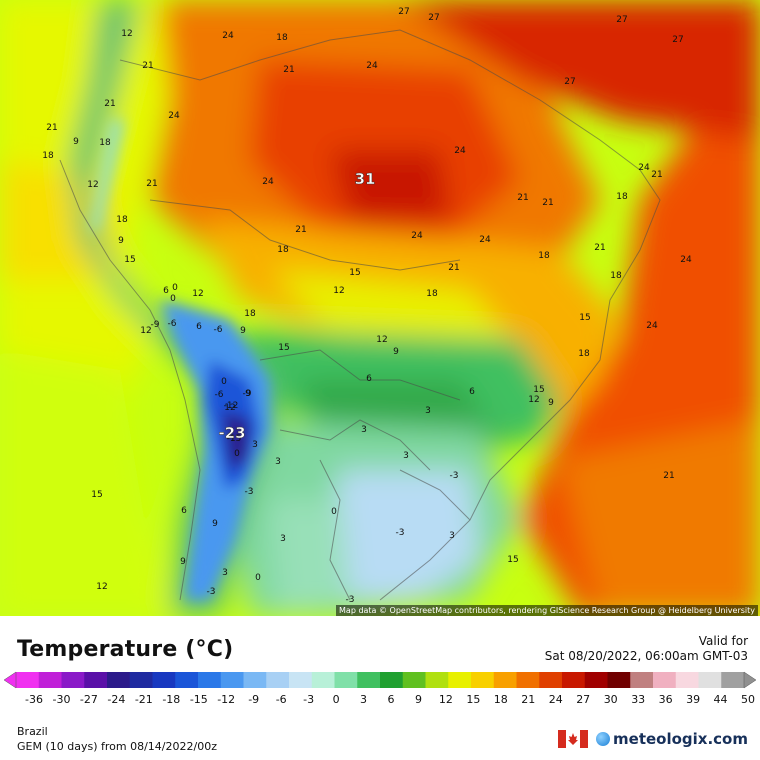  What do you see at coordinates (666, 699) in the screenshot?
I see `scale-tick-label: 36` at bounding box center [666, 699].